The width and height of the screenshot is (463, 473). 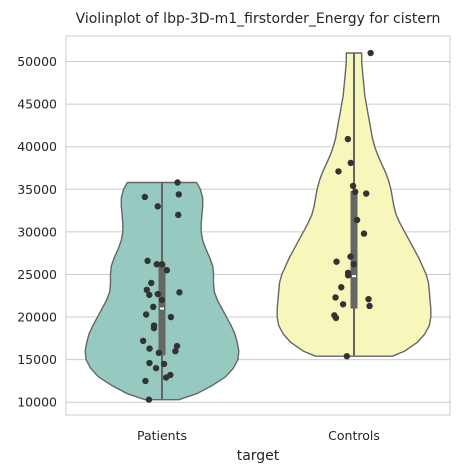 I want to click on x-axis-label: target, so click(x=258, y=456).